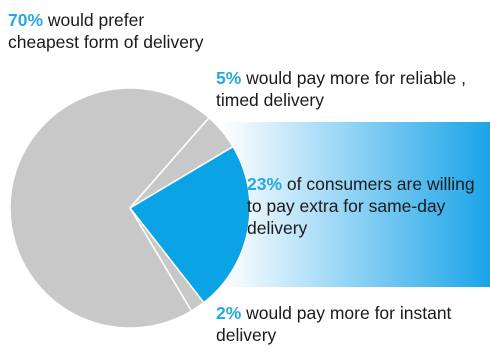  I want to click on slice-text-2: would pay more for instant delivery, so click(334, 324).